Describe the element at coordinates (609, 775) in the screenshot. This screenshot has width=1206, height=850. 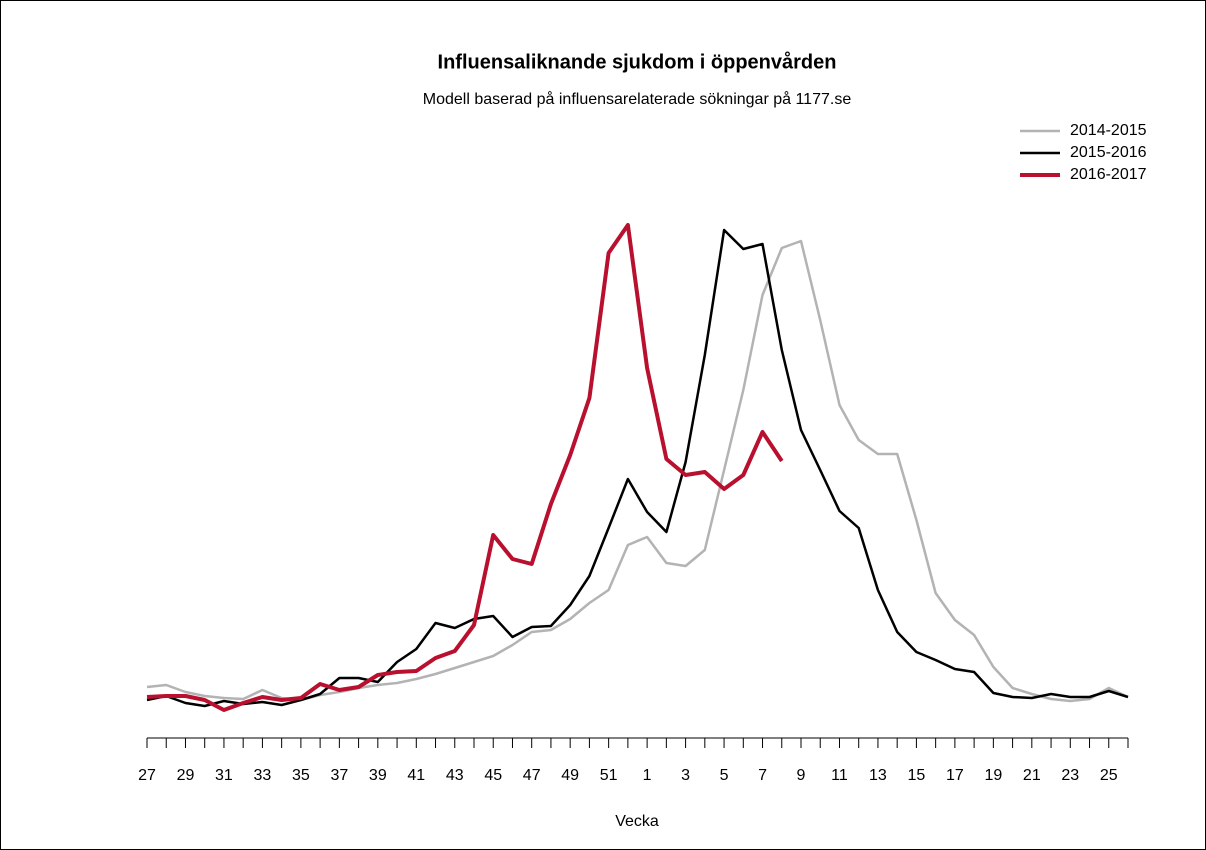
I see `x-tick-label: 51` at that location.